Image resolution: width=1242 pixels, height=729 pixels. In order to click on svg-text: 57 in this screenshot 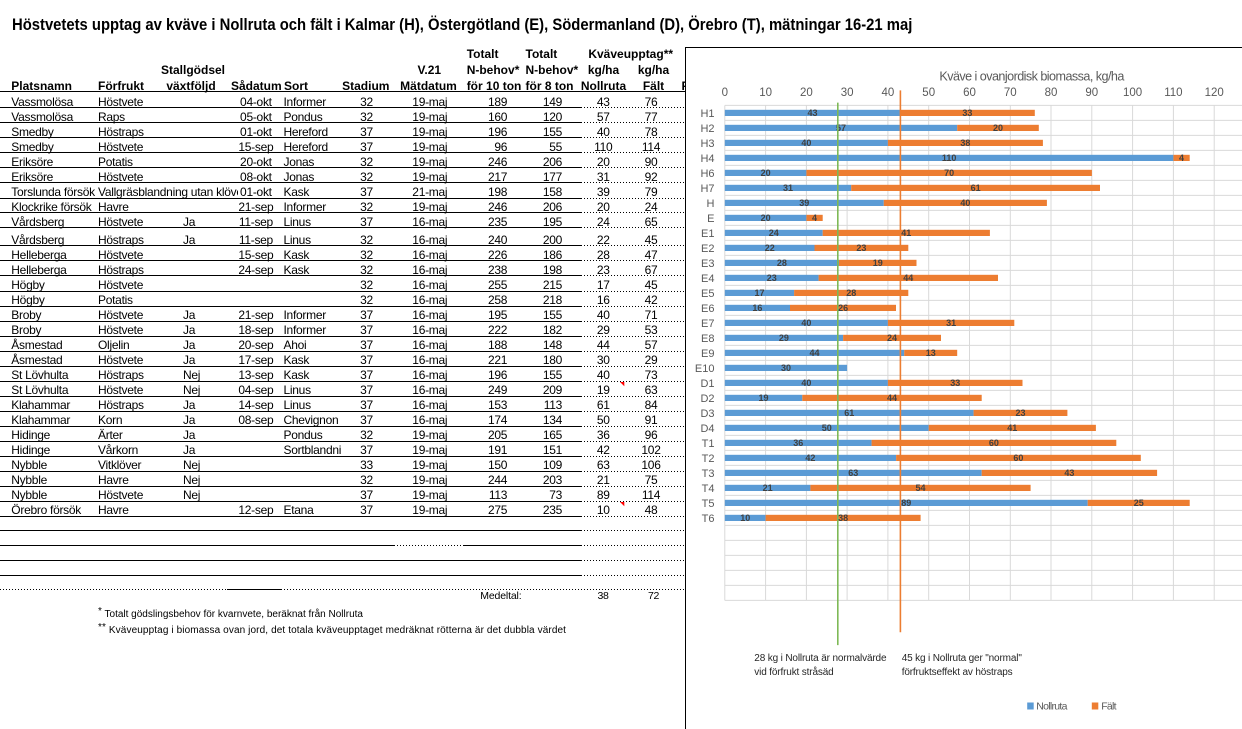, I will do `click(841, 128)`.